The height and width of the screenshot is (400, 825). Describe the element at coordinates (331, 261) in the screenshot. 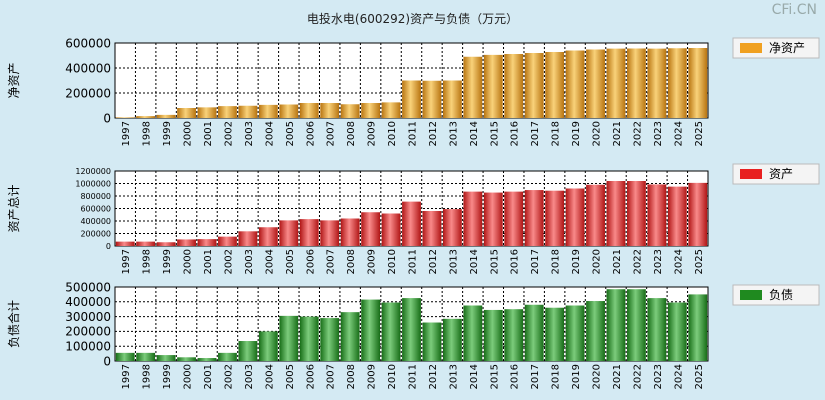

I see `total-assets-xtick-label: 2007` at that location.